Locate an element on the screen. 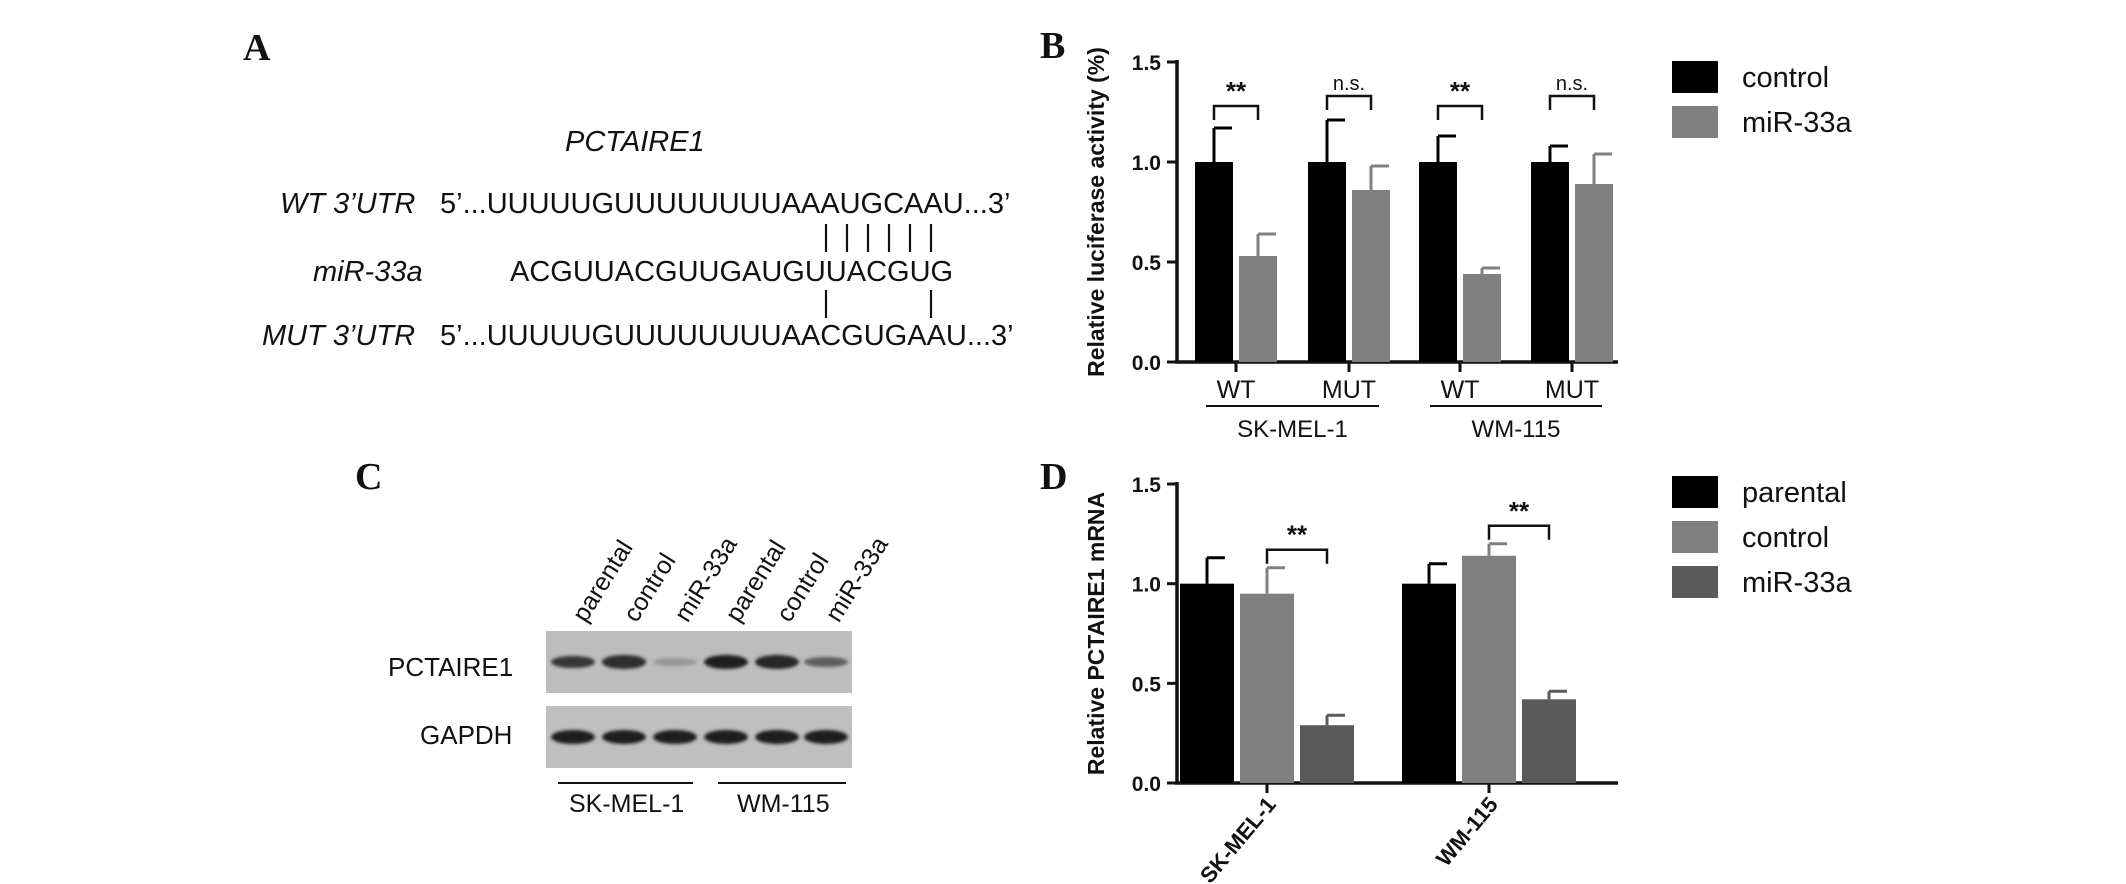 Image resolution: width=2126 pixels, height=884 pixels. mut-utr-label: MUT 3’UTR is located at coordinates (339, 336).